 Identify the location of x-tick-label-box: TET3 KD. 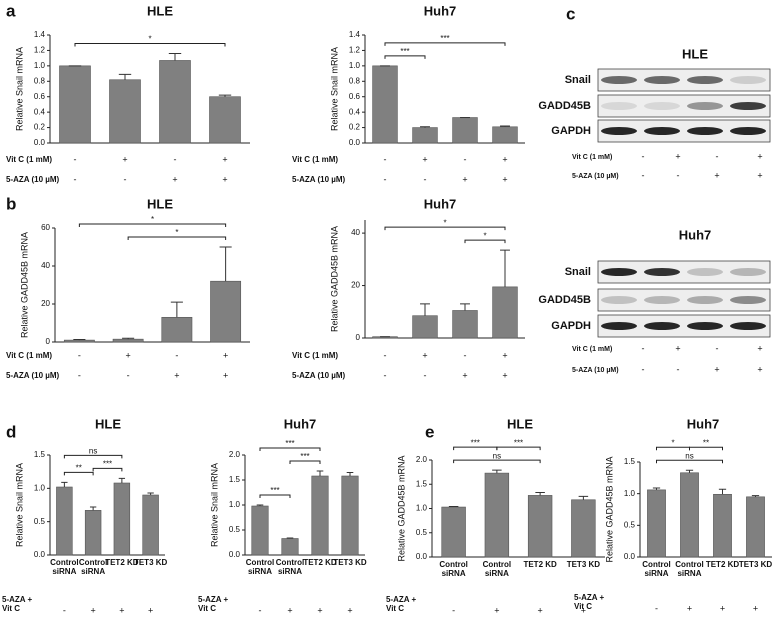
(150, 562).